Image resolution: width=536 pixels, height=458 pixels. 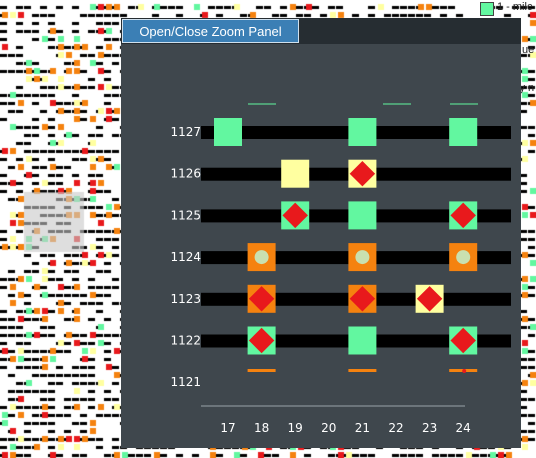 I want to click on legend-label: 1 - milc, so click(x=515, y=7).